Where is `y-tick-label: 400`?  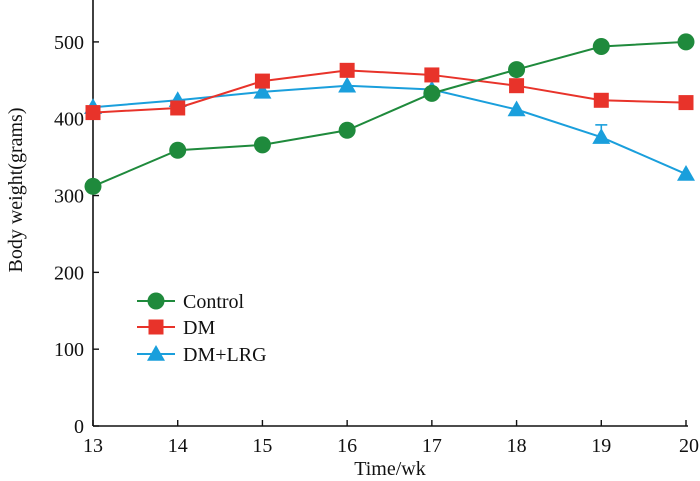
y-tick-label: 400 is located at coordinates (69, 120).